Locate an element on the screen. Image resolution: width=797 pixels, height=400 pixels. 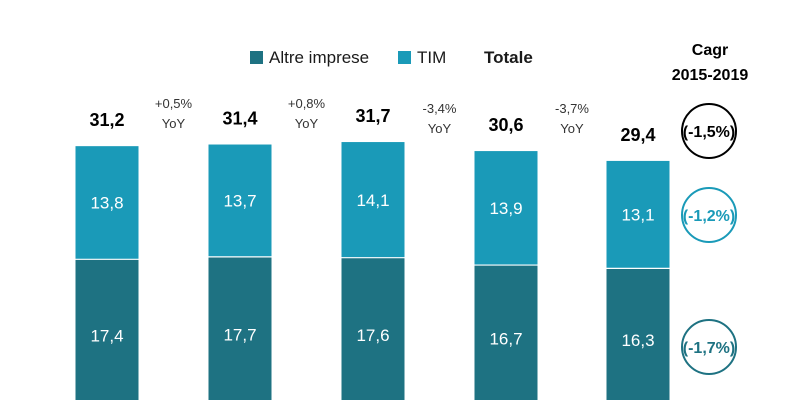
yoy-value-3: -3,7% is located at coordinates (572, 108).